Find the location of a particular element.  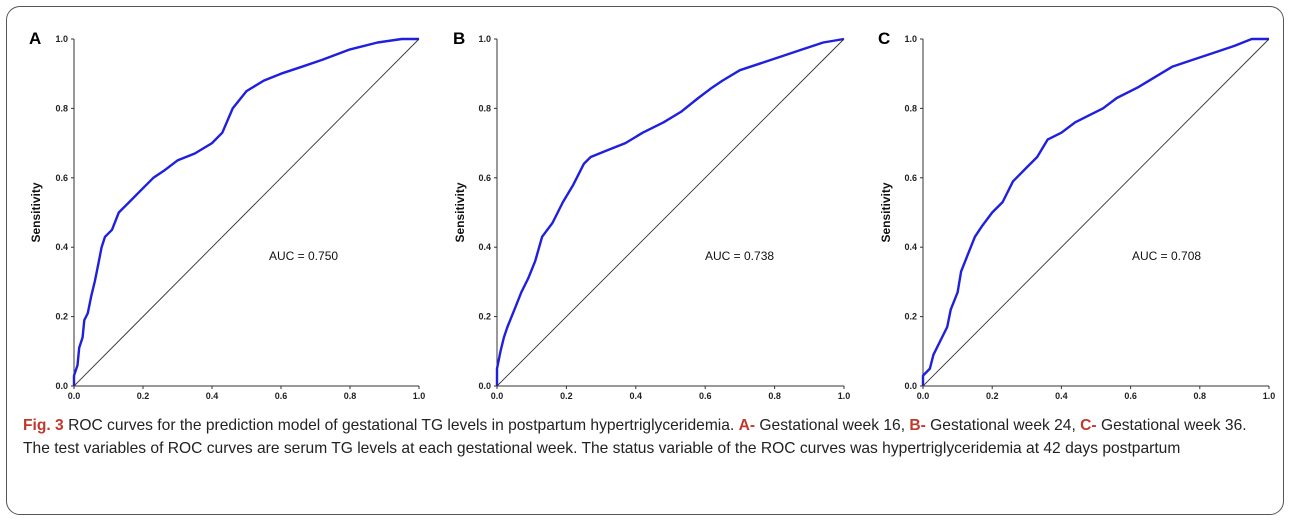

panel-c-y-axis-label: Sensitivity is located at coordinates (886, 212).